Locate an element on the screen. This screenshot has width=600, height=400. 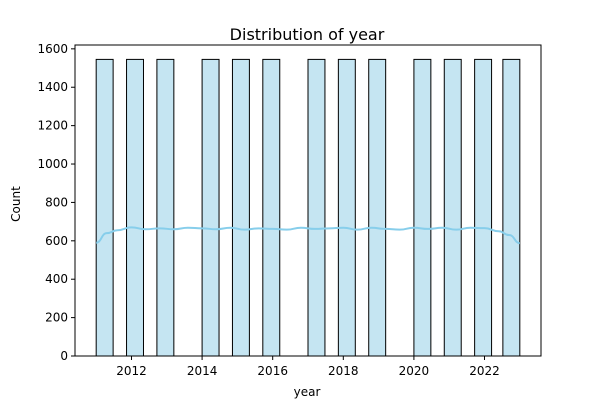
y-tick-label: 200 is located at coordinates (56, 318).